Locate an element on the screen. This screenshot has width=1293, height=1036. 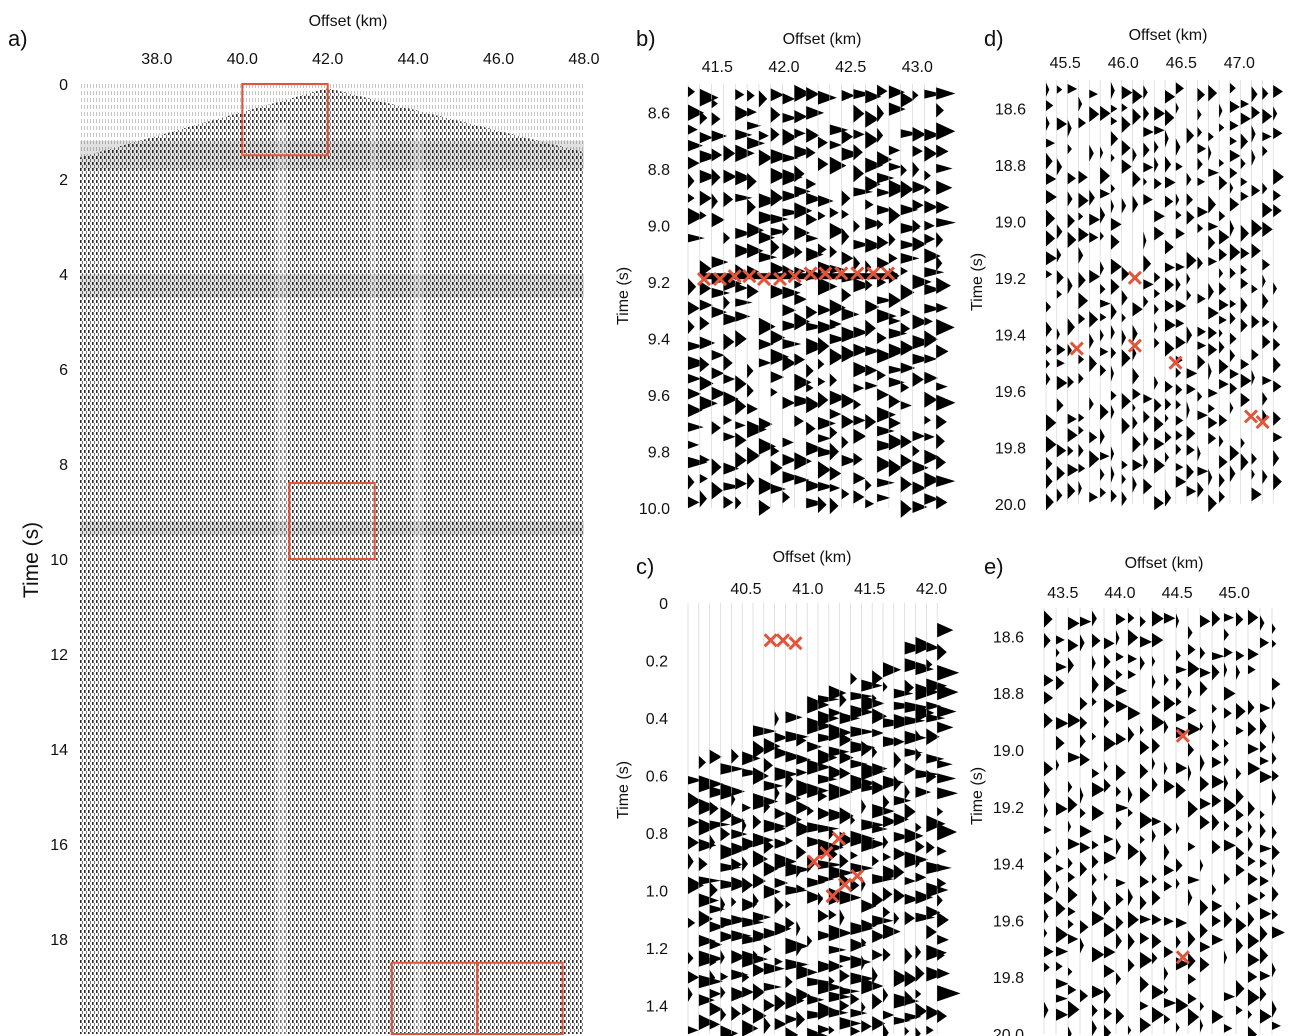
panel-a-ytick: 16 is located at coordinates (59, 845).